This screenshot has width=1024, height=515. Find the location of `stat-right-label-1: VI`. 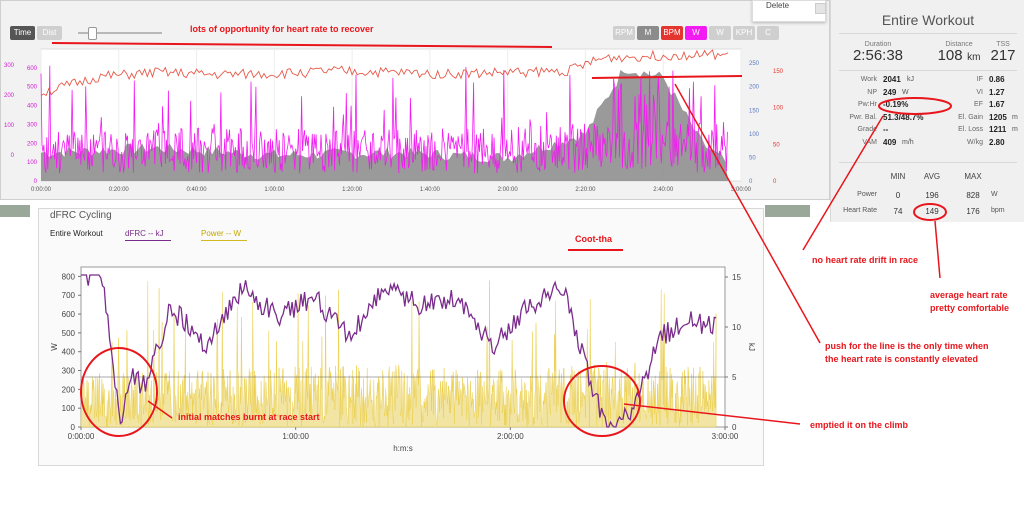

stat-right-label-1: VI is located at coordinates (979, 92).